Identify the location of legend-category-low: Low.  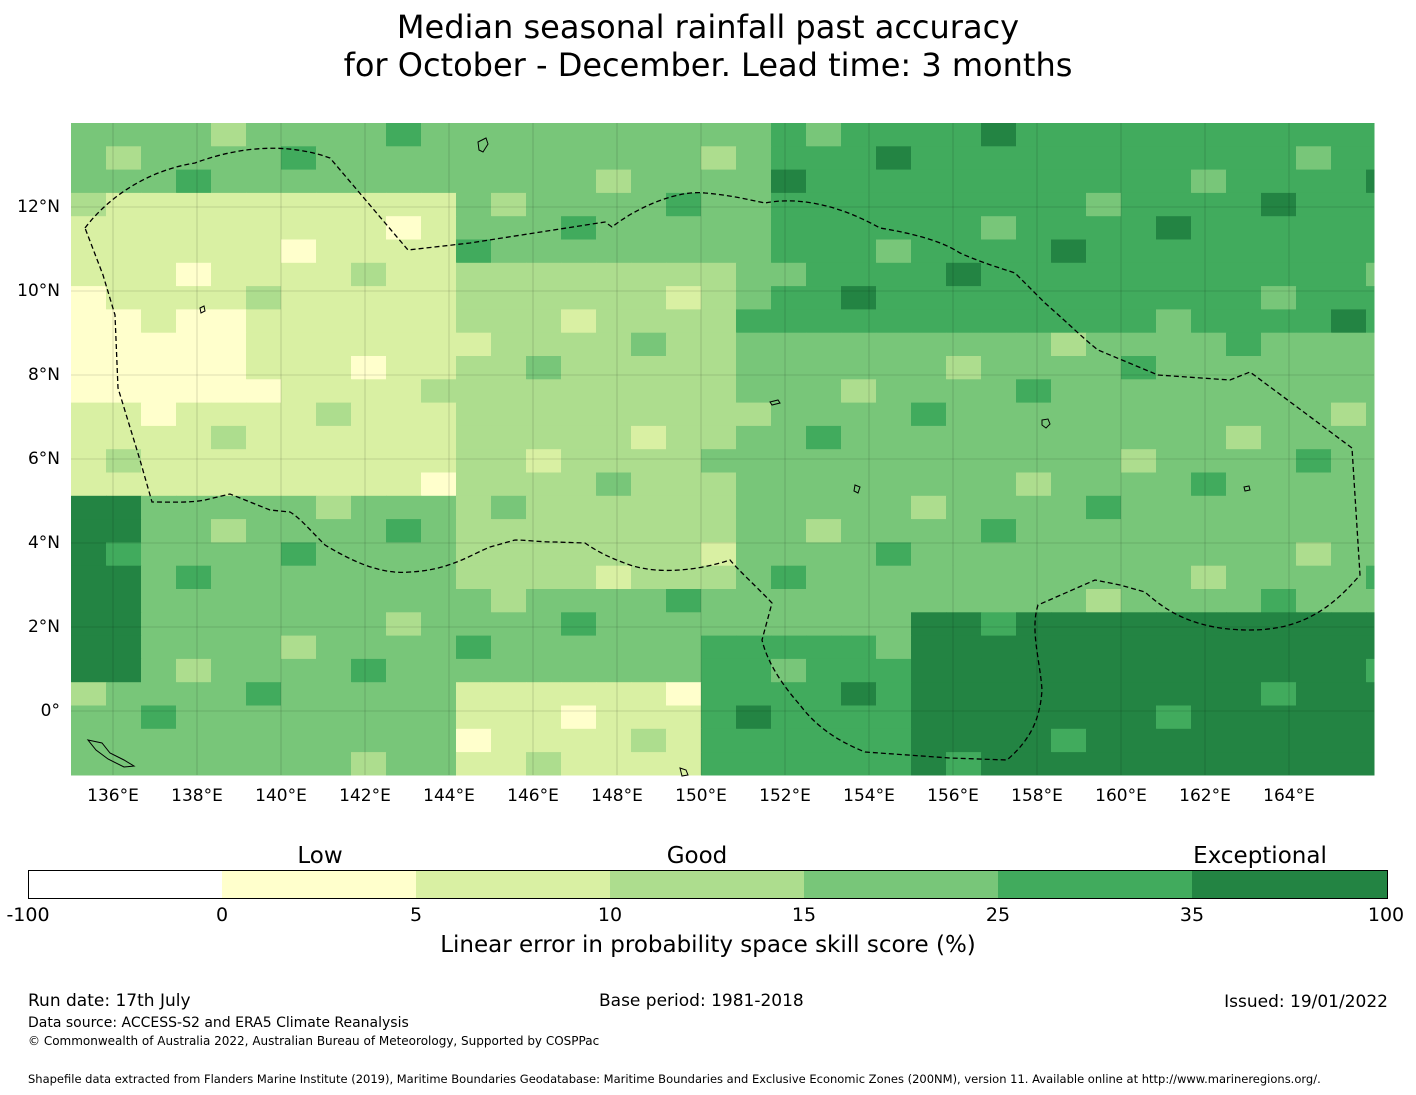
(320, 856).